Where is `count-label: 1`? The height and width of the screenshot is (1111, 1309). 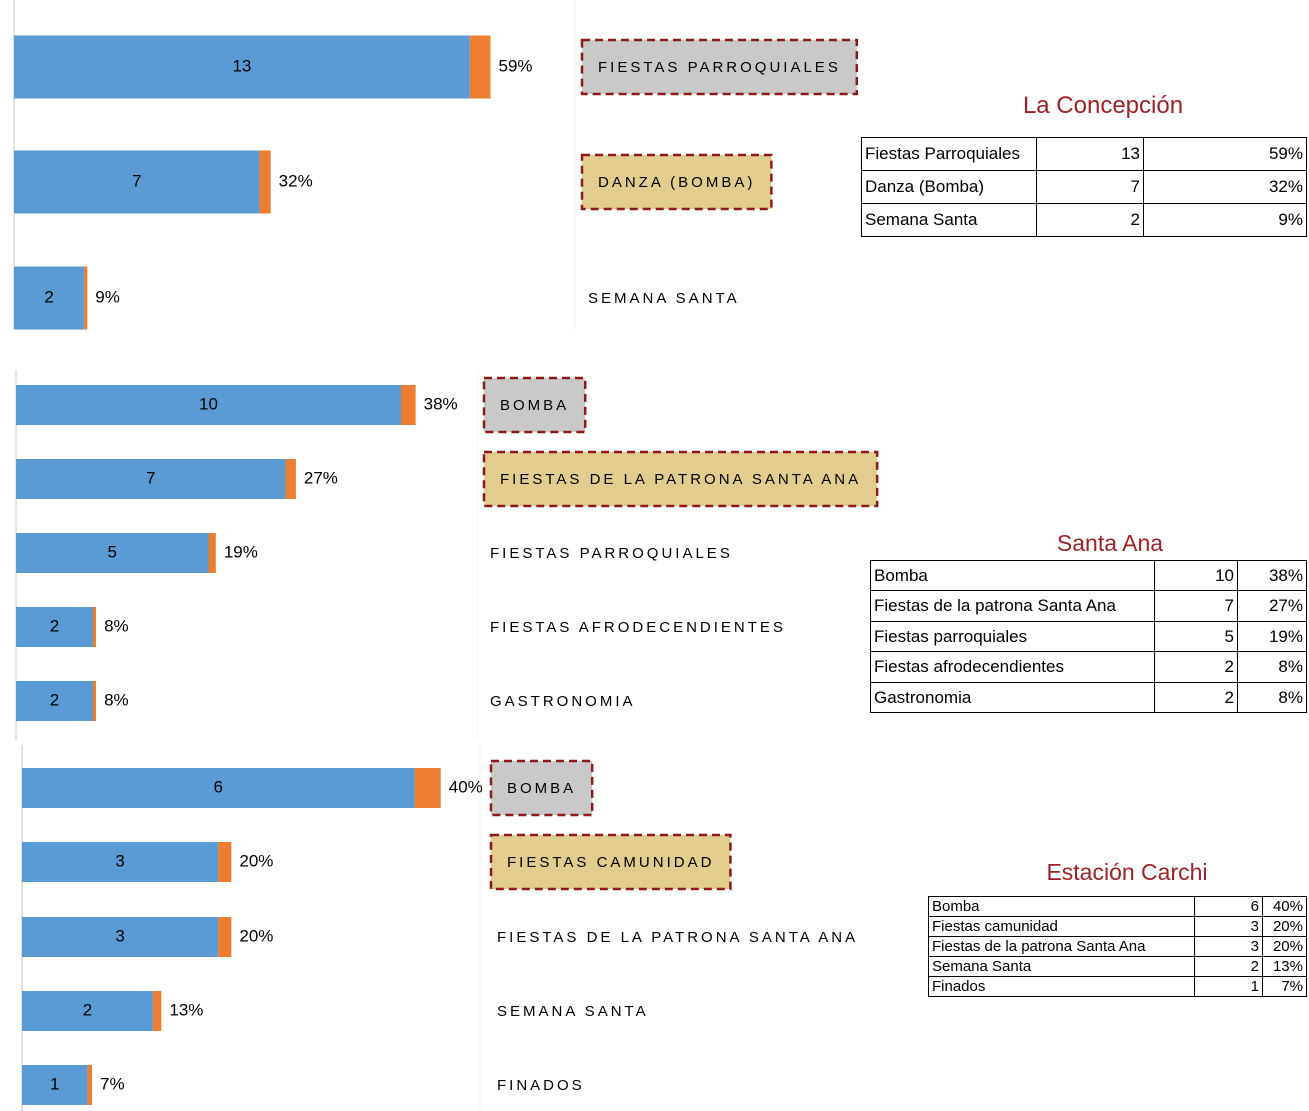 count-label: 1 is located at coordinates (54, 1083).